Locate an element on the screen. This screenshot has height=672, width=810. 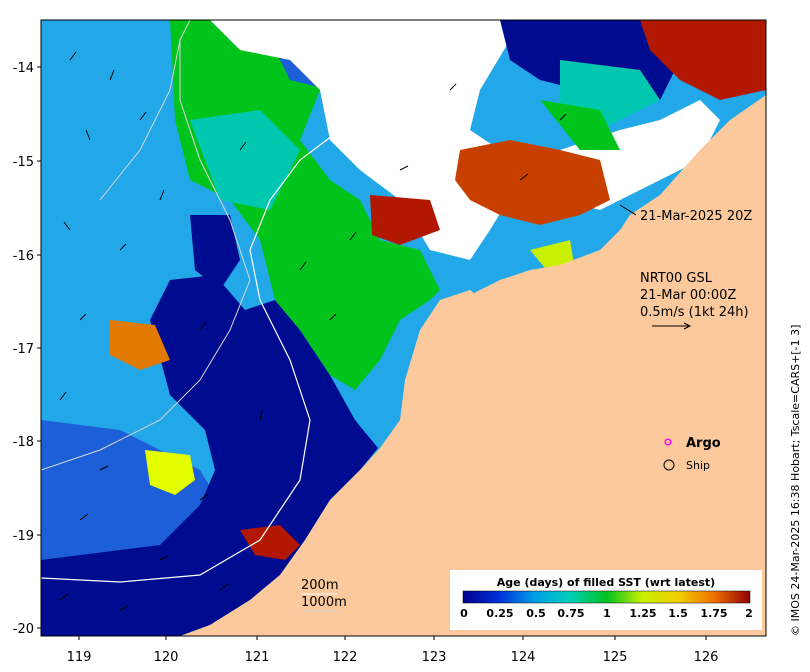
sst-orange-red-region is located at coordinates (532, 182).